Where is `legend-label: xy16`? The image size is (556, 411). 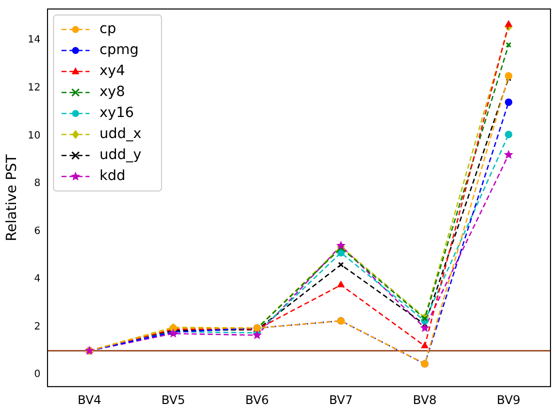 legend-label: xy16 is located at coordinates (117, 113).